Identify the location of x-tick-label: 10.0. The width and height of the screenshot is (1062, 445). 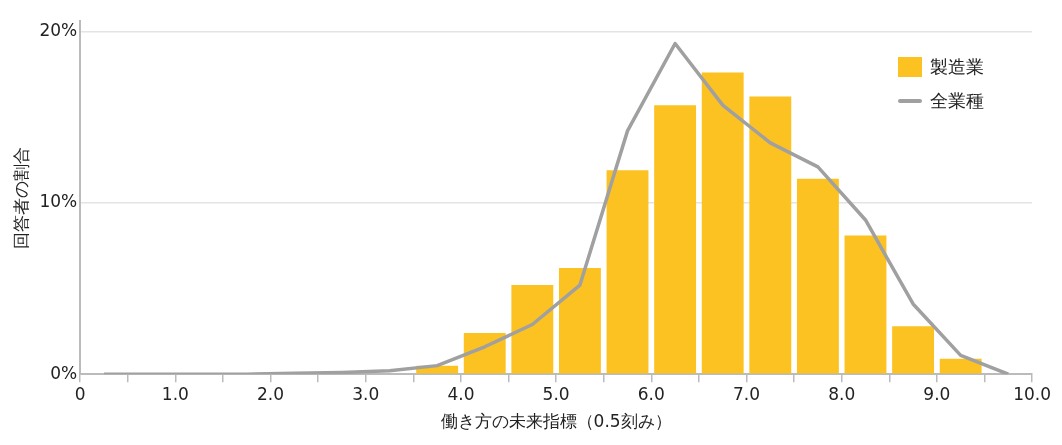
(1032, 393).